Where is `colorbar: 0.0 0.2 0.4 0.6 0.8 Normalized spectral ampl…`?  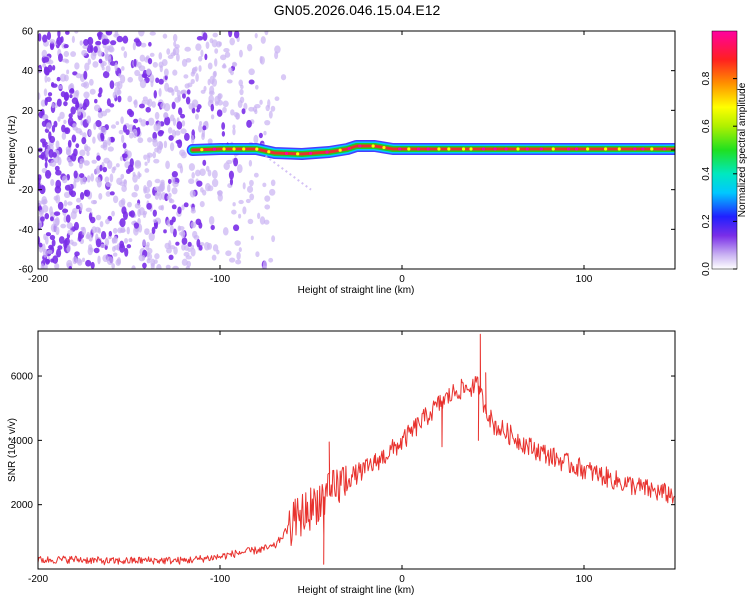 colorbar: 0.0 0.2 0.4 0.6 0.8 Normalized spectral ampl… is located at coordinates (724, 153).